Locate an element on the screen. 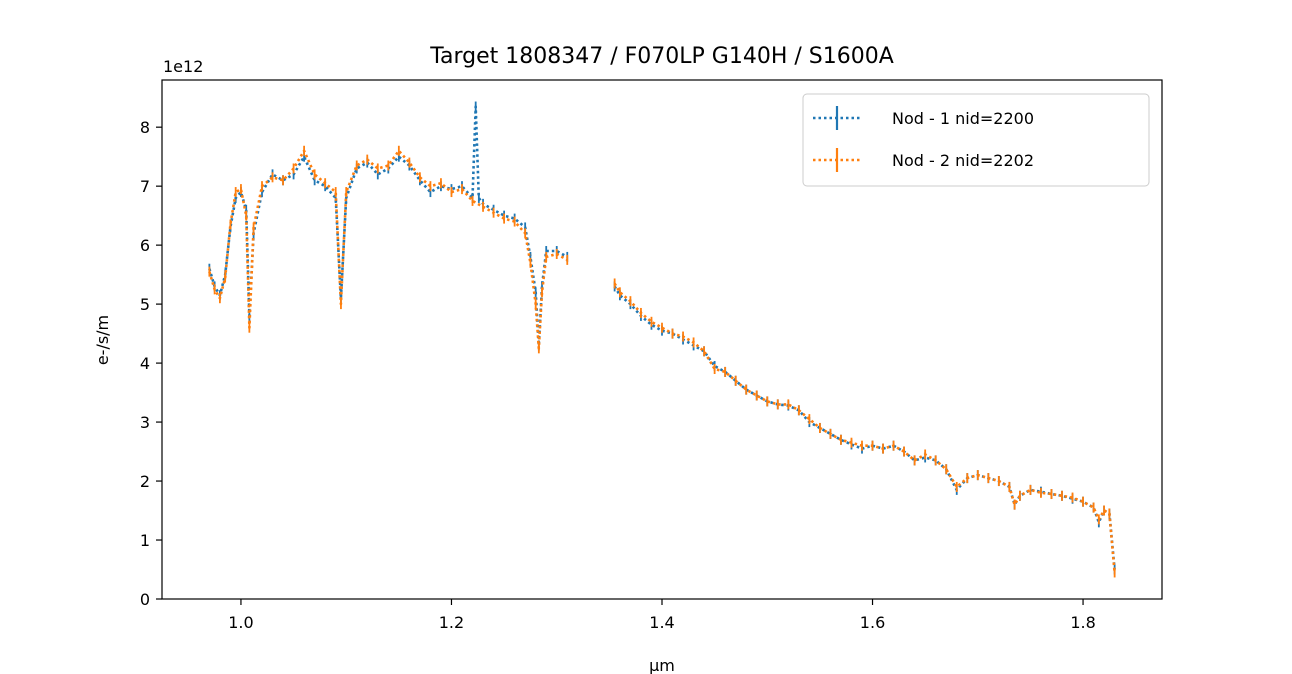 Image resolution: width=1292 pixels, height=674 pixels. y-tick-label: 8 is located at coordinates (145, 127).